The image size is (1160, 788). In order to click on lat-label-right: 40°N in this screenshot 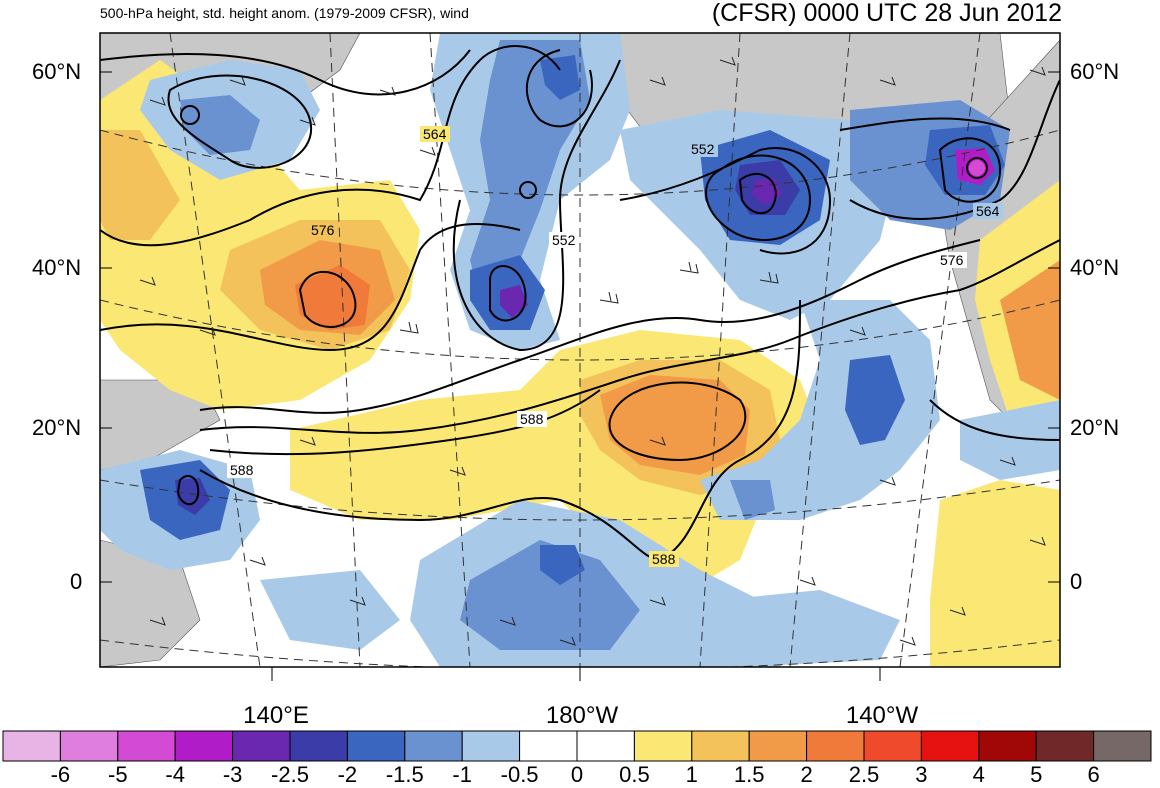, I will do `click(1095, 267)`.